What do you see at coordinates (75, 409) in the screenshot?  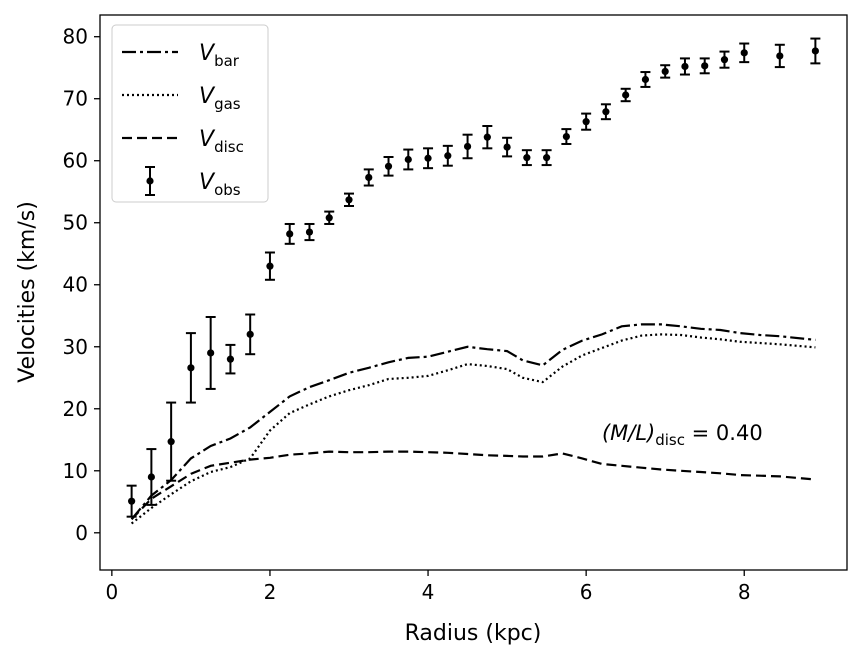 I see `y-tick-label: 20` at bounding box center [75, 409].